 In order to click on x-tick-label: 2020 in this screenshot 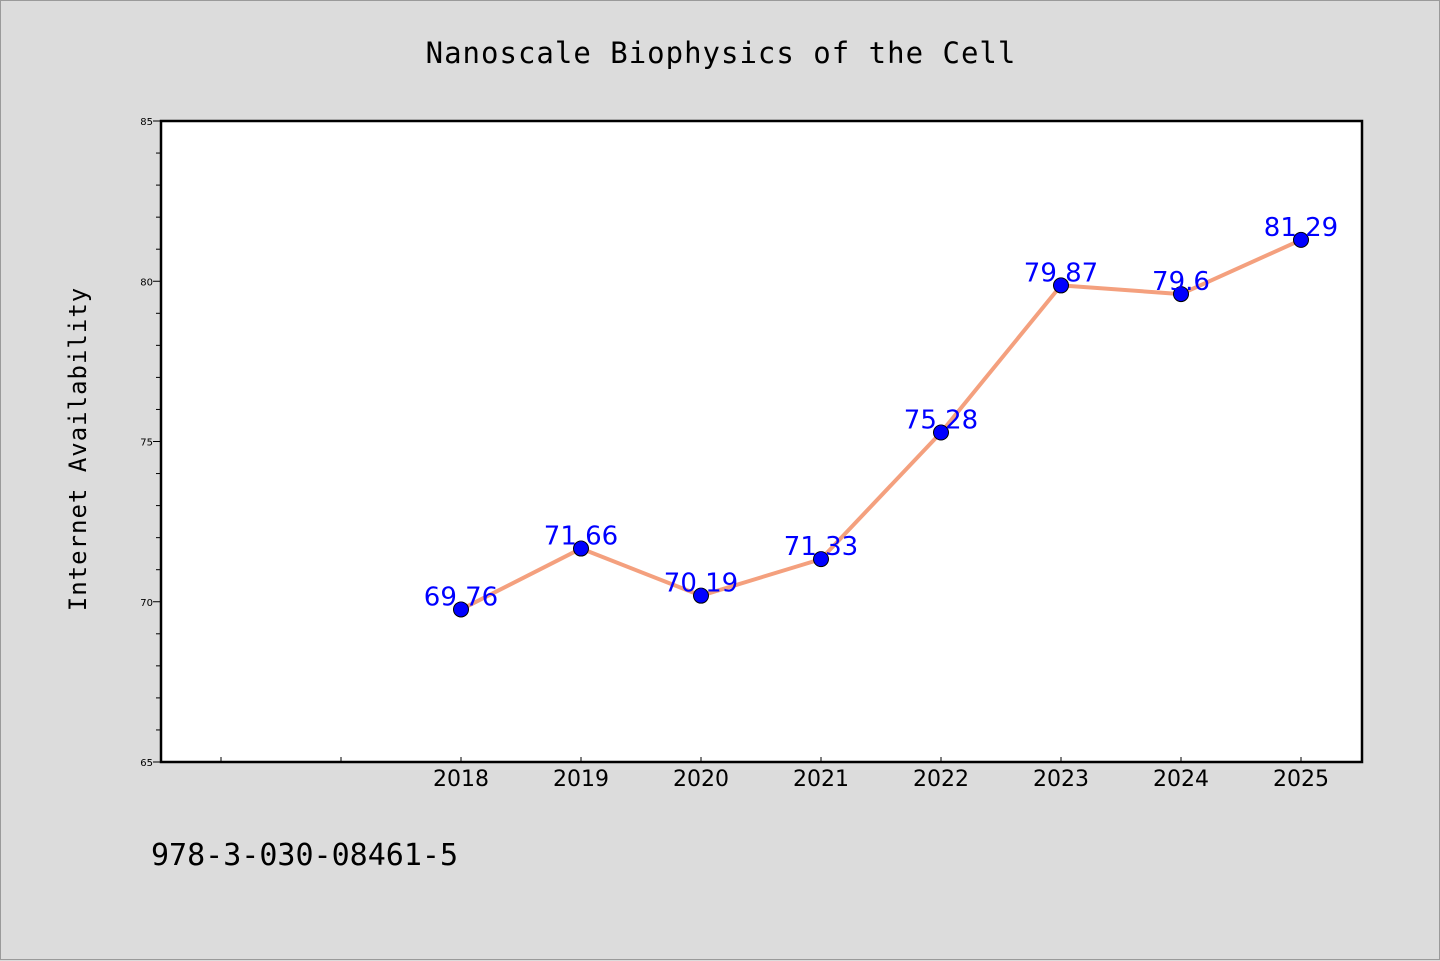, I will do `click(701, 779)`.